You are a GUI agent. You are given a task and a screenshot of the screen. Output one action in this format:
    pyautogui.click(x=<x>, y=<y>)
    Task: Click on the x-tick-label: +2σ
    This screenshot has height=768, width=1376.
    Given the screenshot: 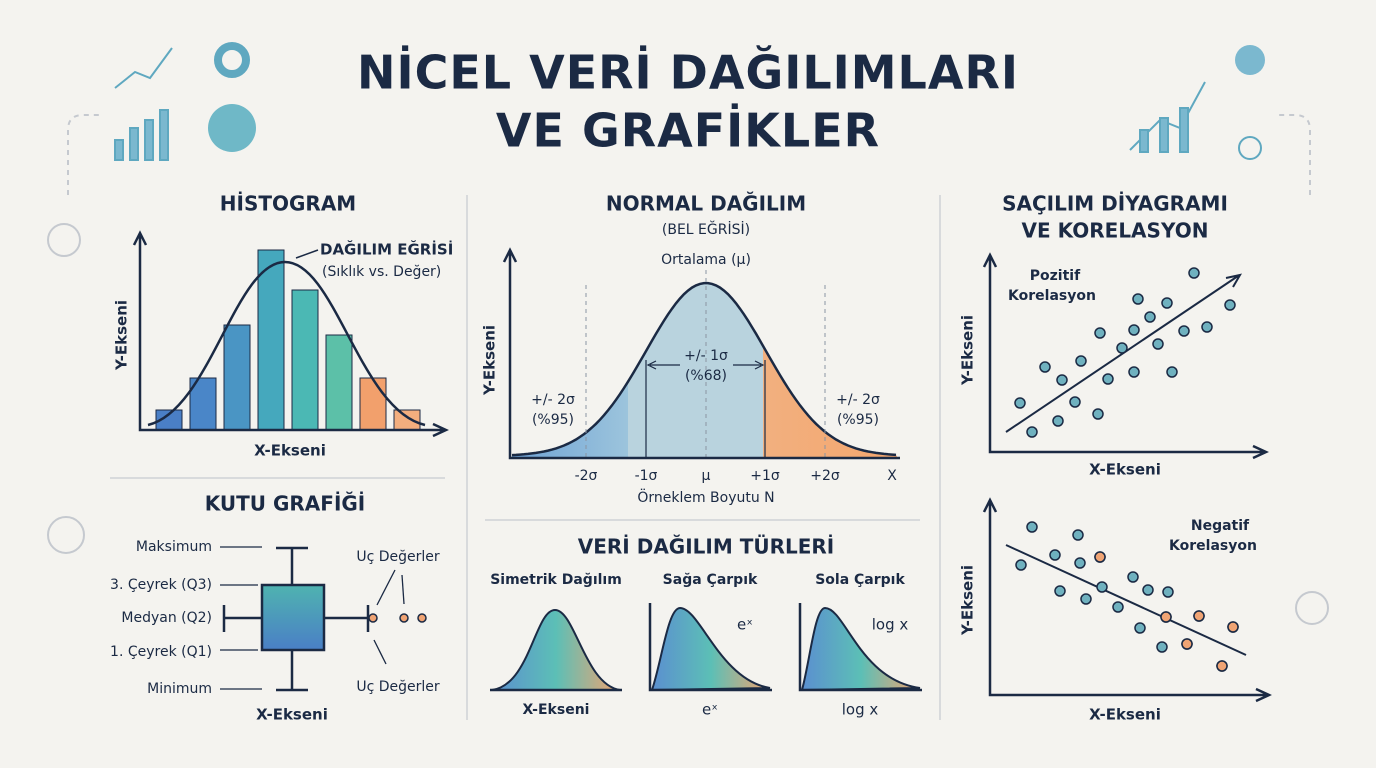 What is the action you would take?
    pyautogui.click(x=825, y=476)
    